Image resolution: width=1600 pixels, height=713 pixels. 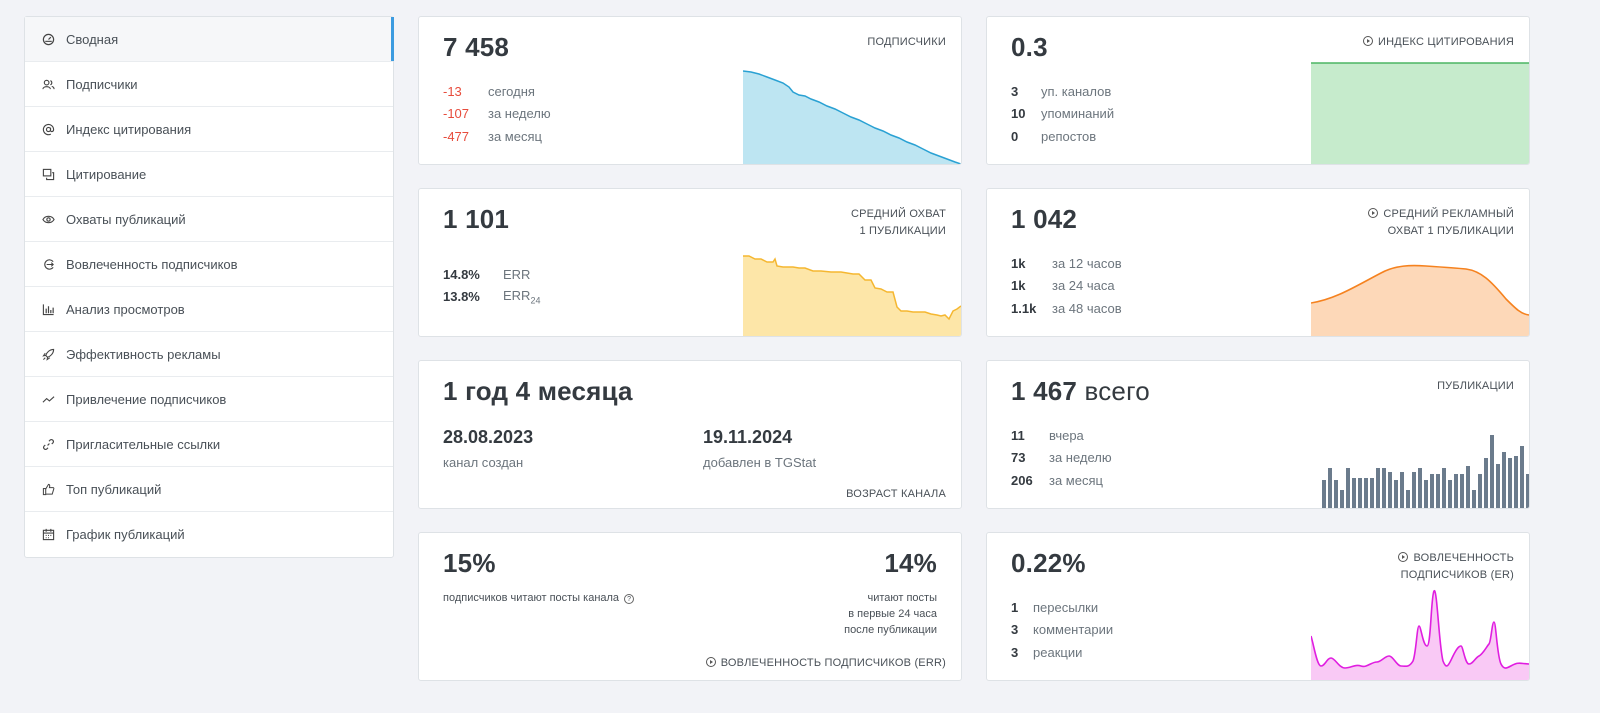 I want to click on publications-bar-chart, so click(x=1425, y=471).